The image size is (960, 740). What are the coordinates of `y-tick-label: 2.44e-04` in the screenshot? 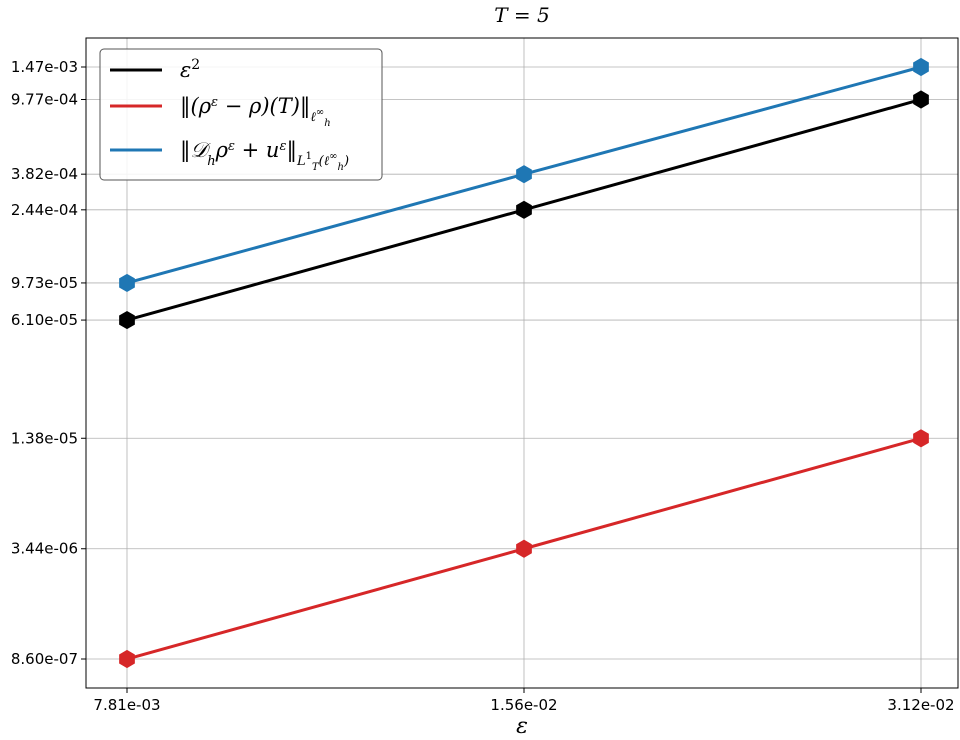 It's located at (44, 210).